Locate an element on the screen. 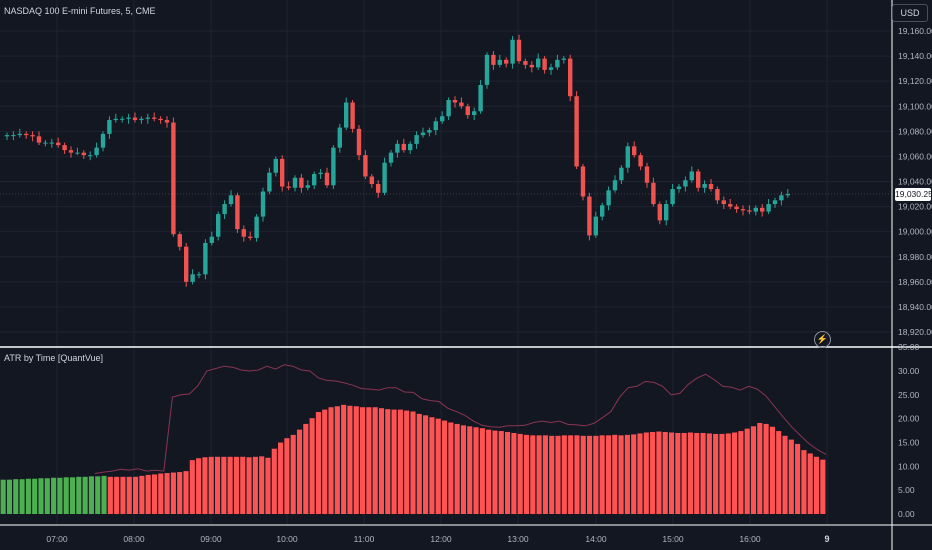 This screenshot has width=932, height=550. symbol-title: NASDAQ 100 E-mini Futures, 5, CME is located at coordinates (80, 11).